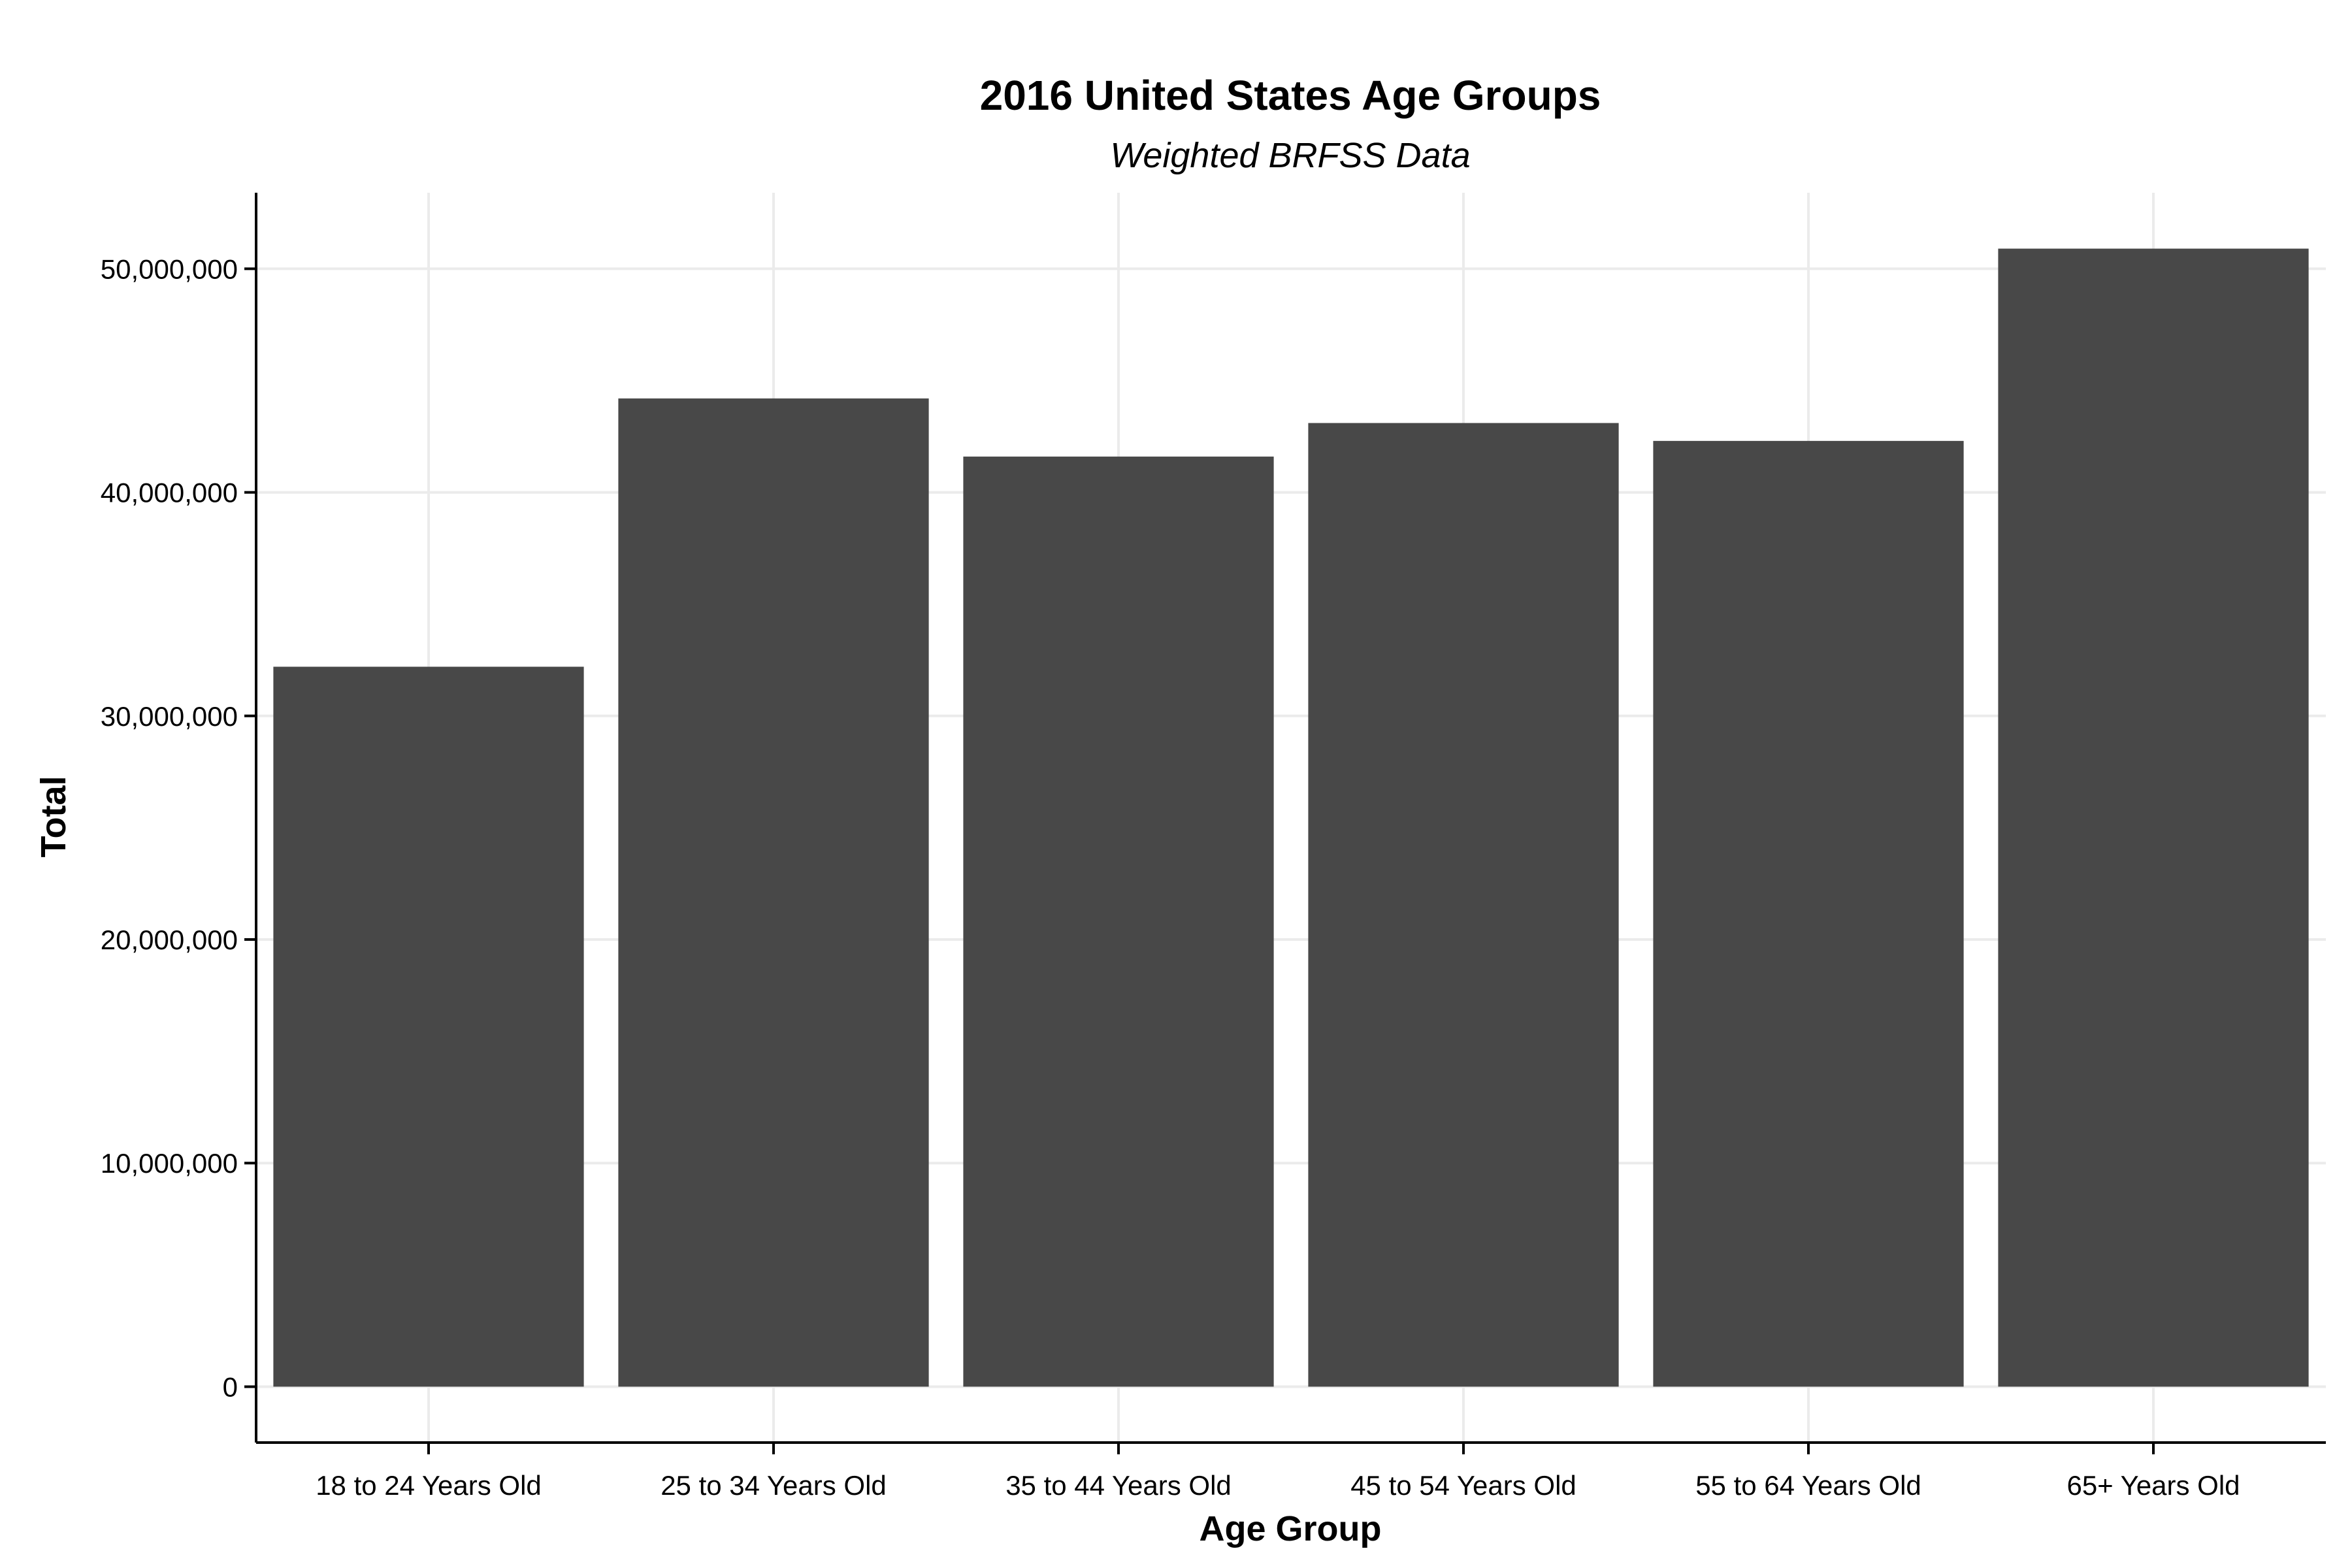  What do you see at coordinates (774, 1485) in the screenshot?
I see `x-tick-label: 25 to 34 Years Old` at bounding box center [774, 1485].